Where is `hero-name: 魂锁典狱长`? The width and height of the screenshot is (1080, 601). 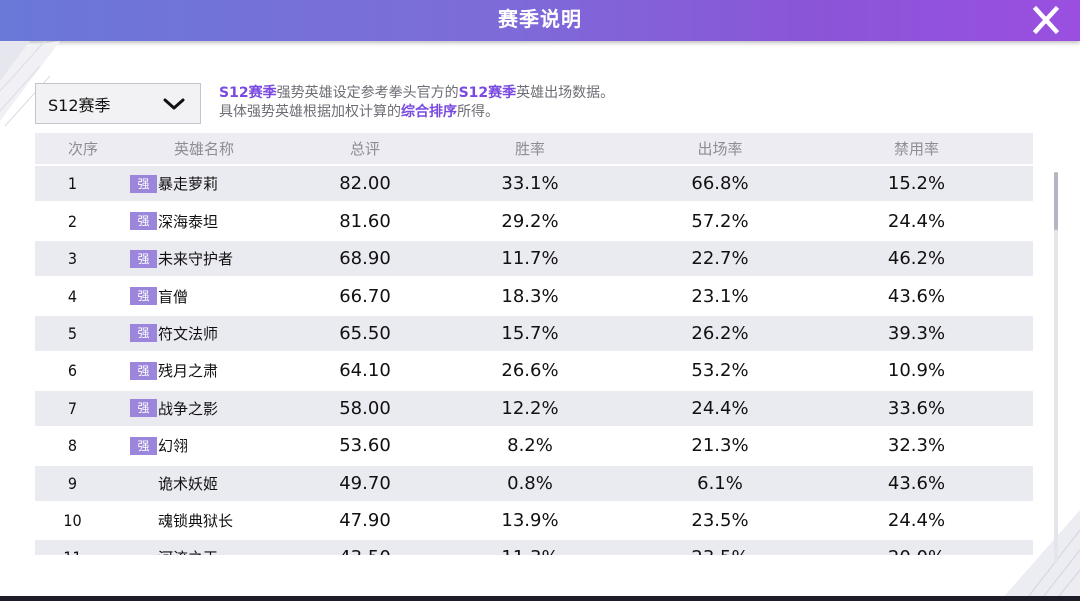
hero-name: 魂锁典狱长 is located at coordinates (196, 520).